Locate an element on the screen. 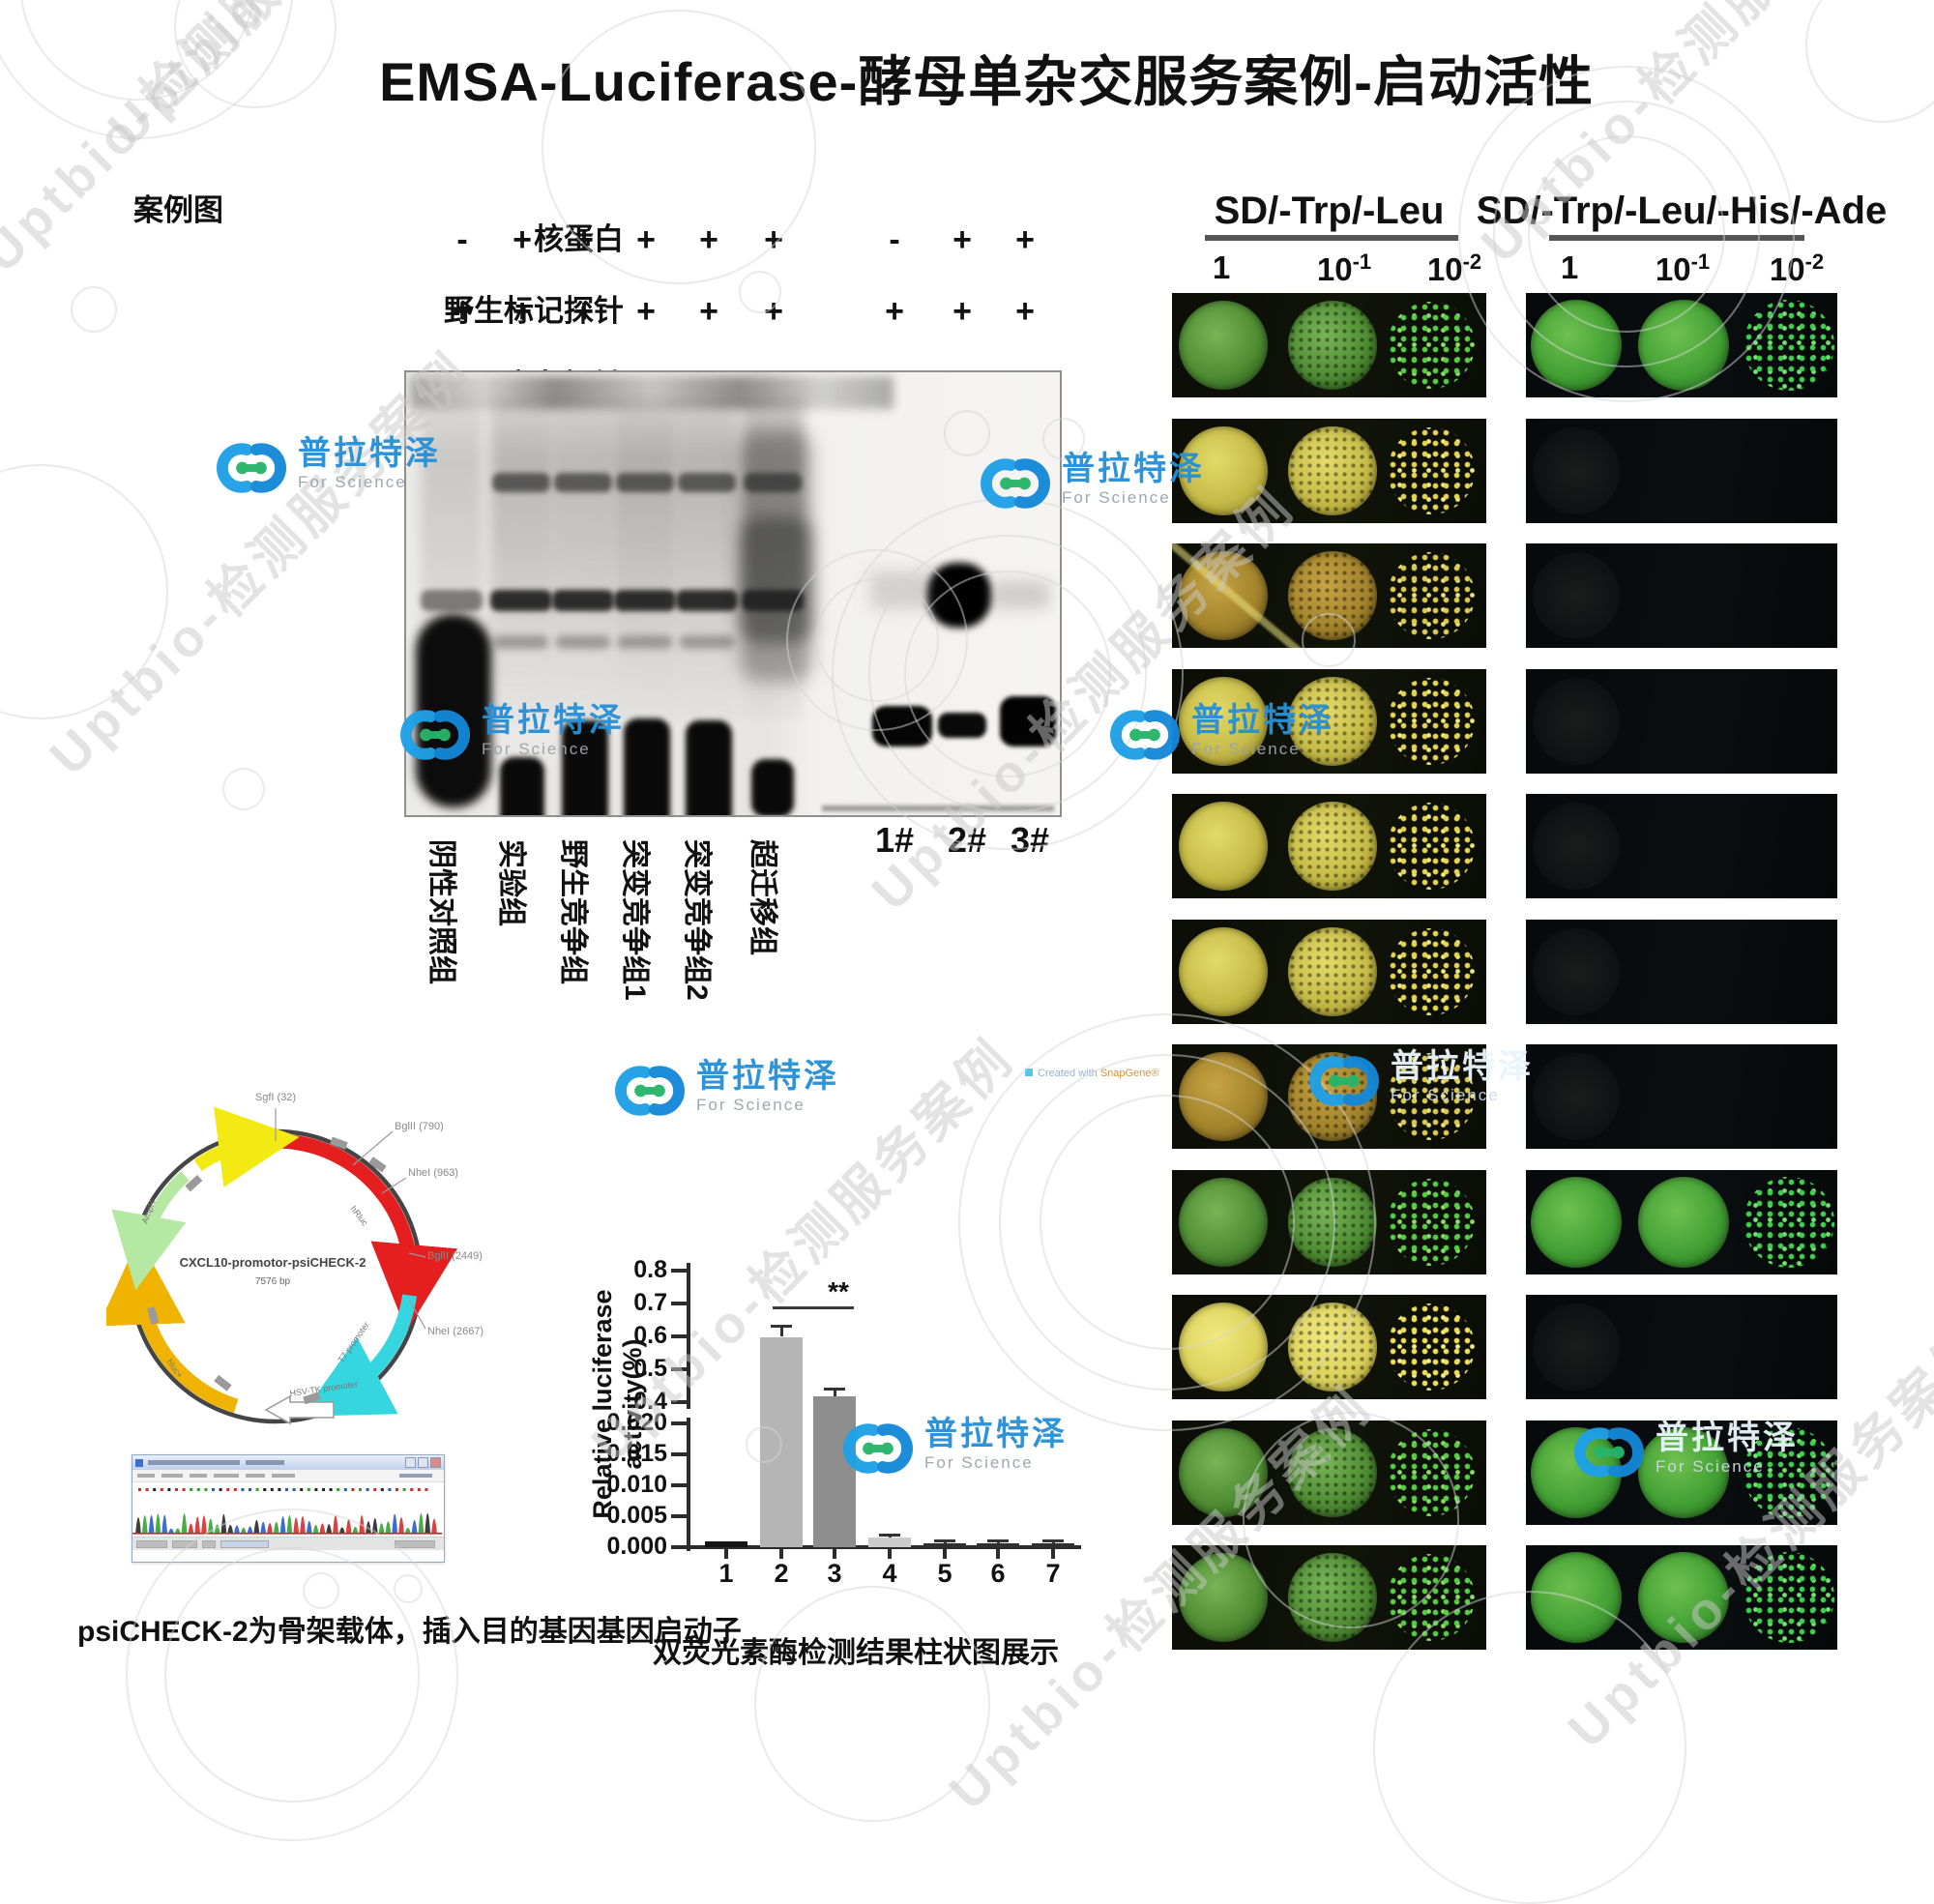 The width and height of the screenshot is (1934, 1904). yeast-panel-left-row2 is located at coordinates (1329, 471).